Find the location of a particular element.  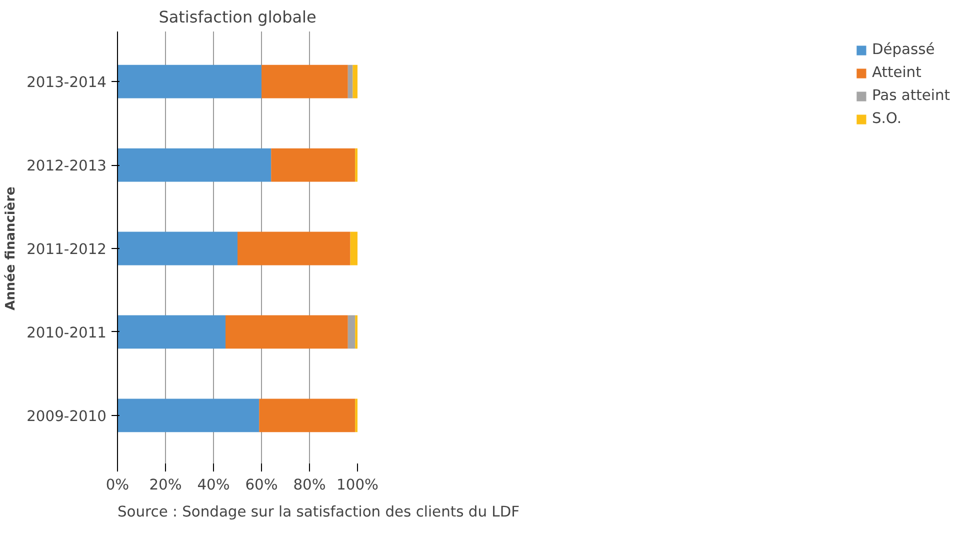

chart-title: Satisfaction globale is located at coordinates (237, 17).